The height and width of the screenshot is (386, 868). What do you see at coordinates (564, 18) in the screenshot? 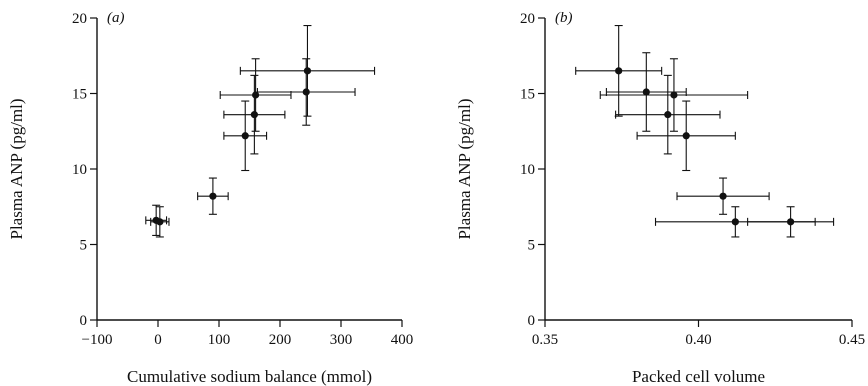
I see `panel-label: (b)` at bounding box center [564, 18].